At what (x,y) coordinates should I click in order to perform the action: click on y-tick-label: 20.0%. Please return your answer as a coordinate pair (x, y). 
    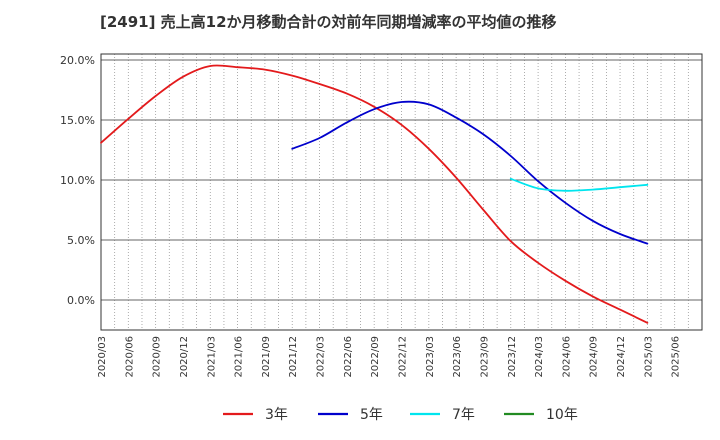
    Looking at the image, I should click on (77, 60).